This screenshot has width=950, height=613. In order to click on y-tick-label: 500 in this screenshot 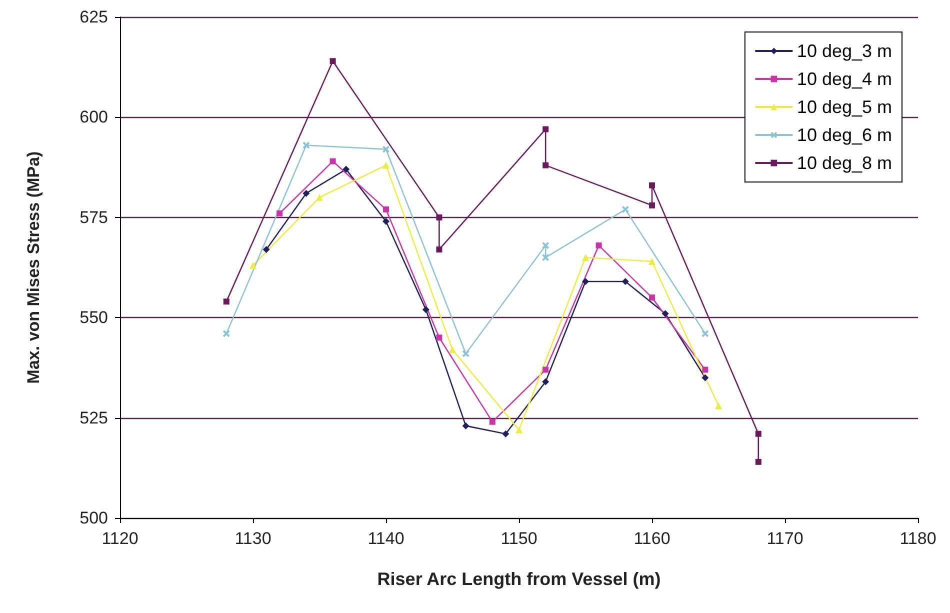, I will do `click(94, 518)`.